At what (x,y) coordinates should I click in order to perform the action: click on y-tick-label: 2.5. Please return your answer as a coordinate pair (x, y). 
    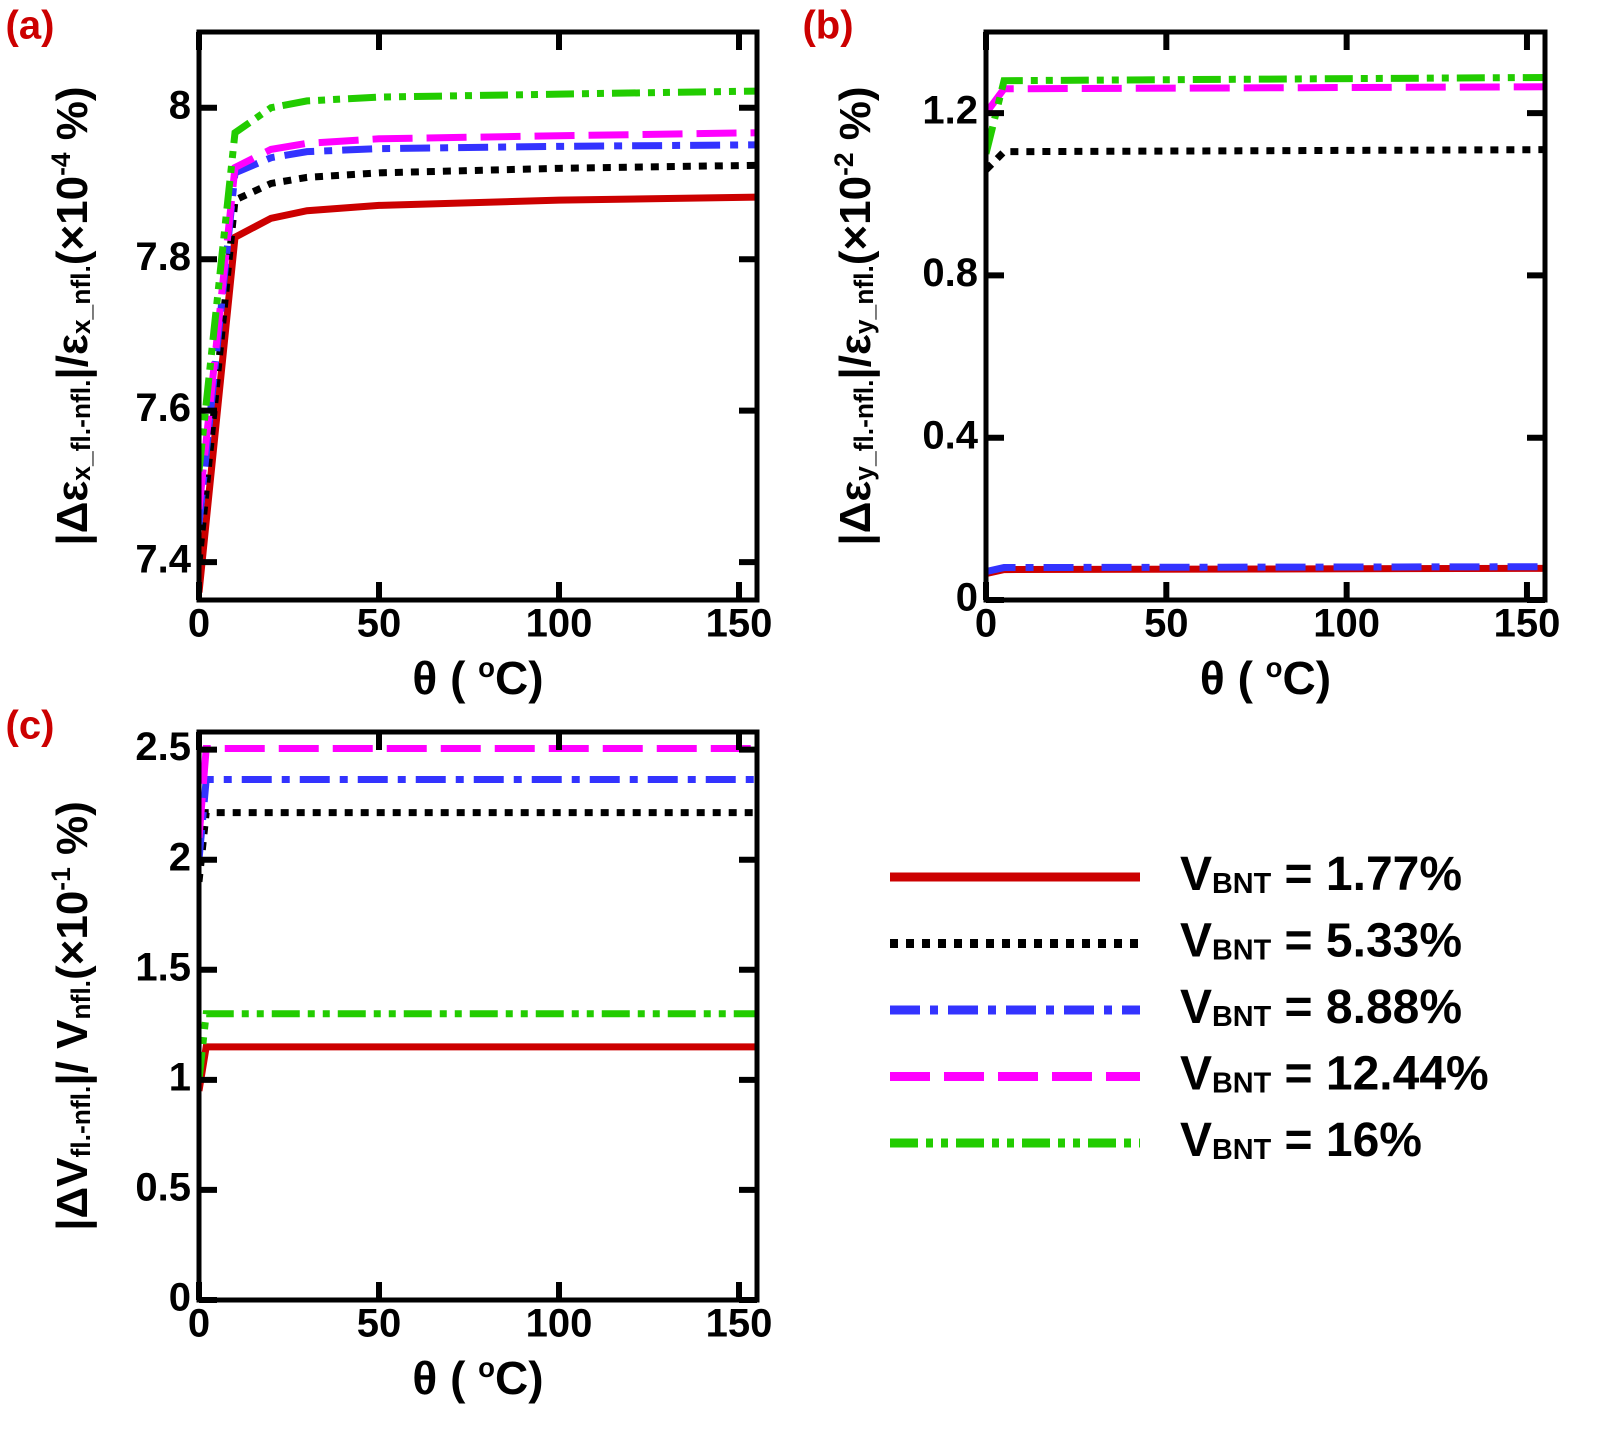
    Looking at the image, I should click on (163, 747).